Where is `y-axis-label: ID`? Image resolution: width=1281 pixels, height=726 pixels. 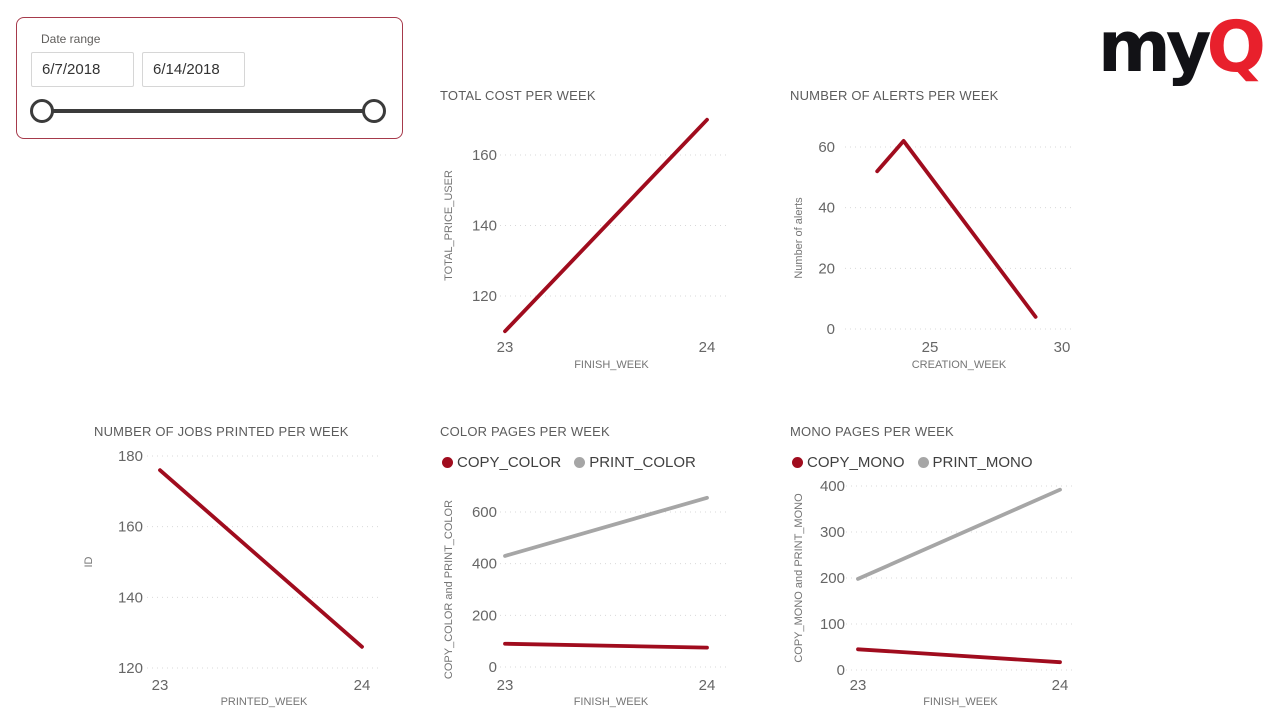 y-axis-label: ID is located at coordinates (89, 561).